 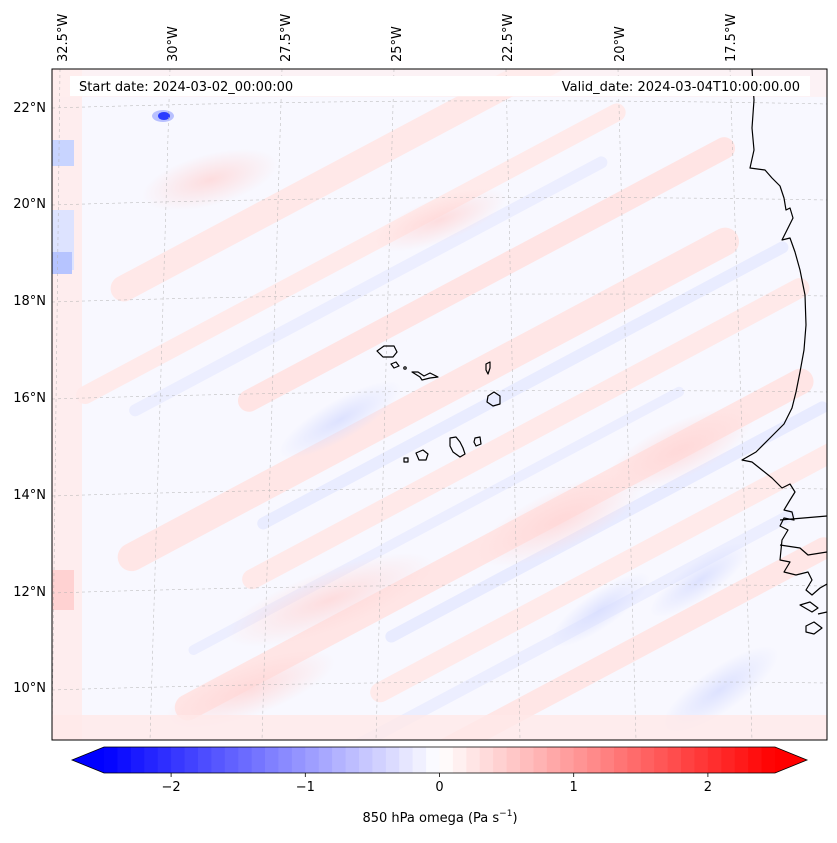 I want to click on colorbar-label: 850 hPa omega (Pa s−1), so click(x=439, y=817).